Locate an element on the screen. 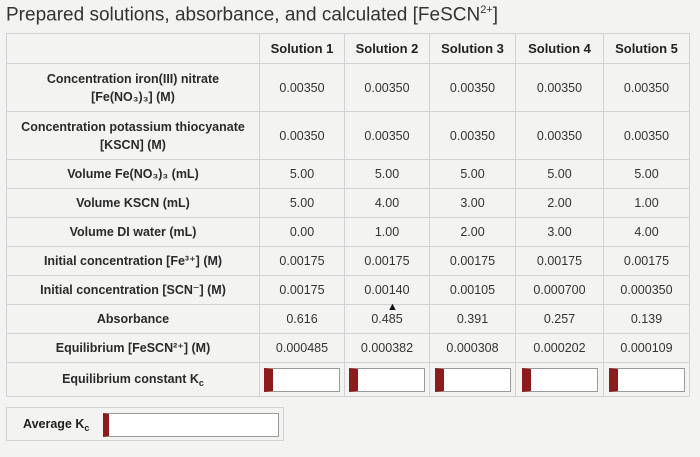 The height and width of the screenshot is (457, 700). cell: 0.000109 is located at coordinates (646, 348).